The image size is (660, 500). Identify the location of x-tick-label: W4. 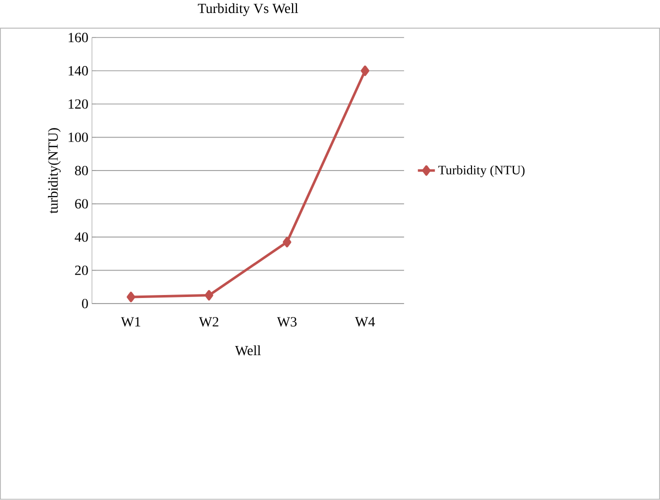
(364, 322).